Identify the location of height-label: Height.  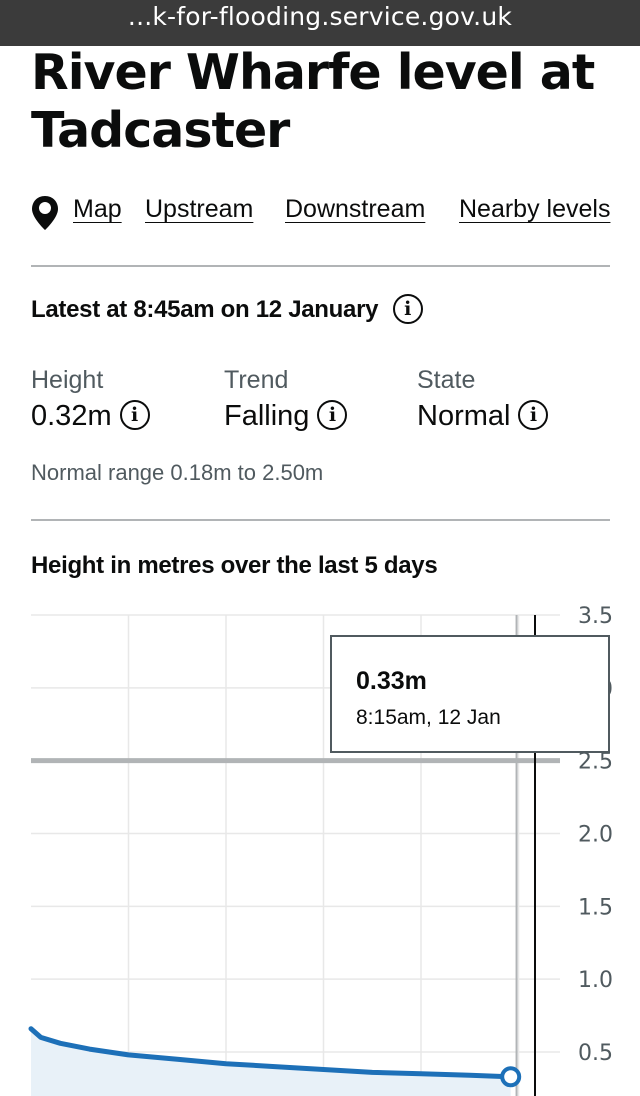
(67, 380).